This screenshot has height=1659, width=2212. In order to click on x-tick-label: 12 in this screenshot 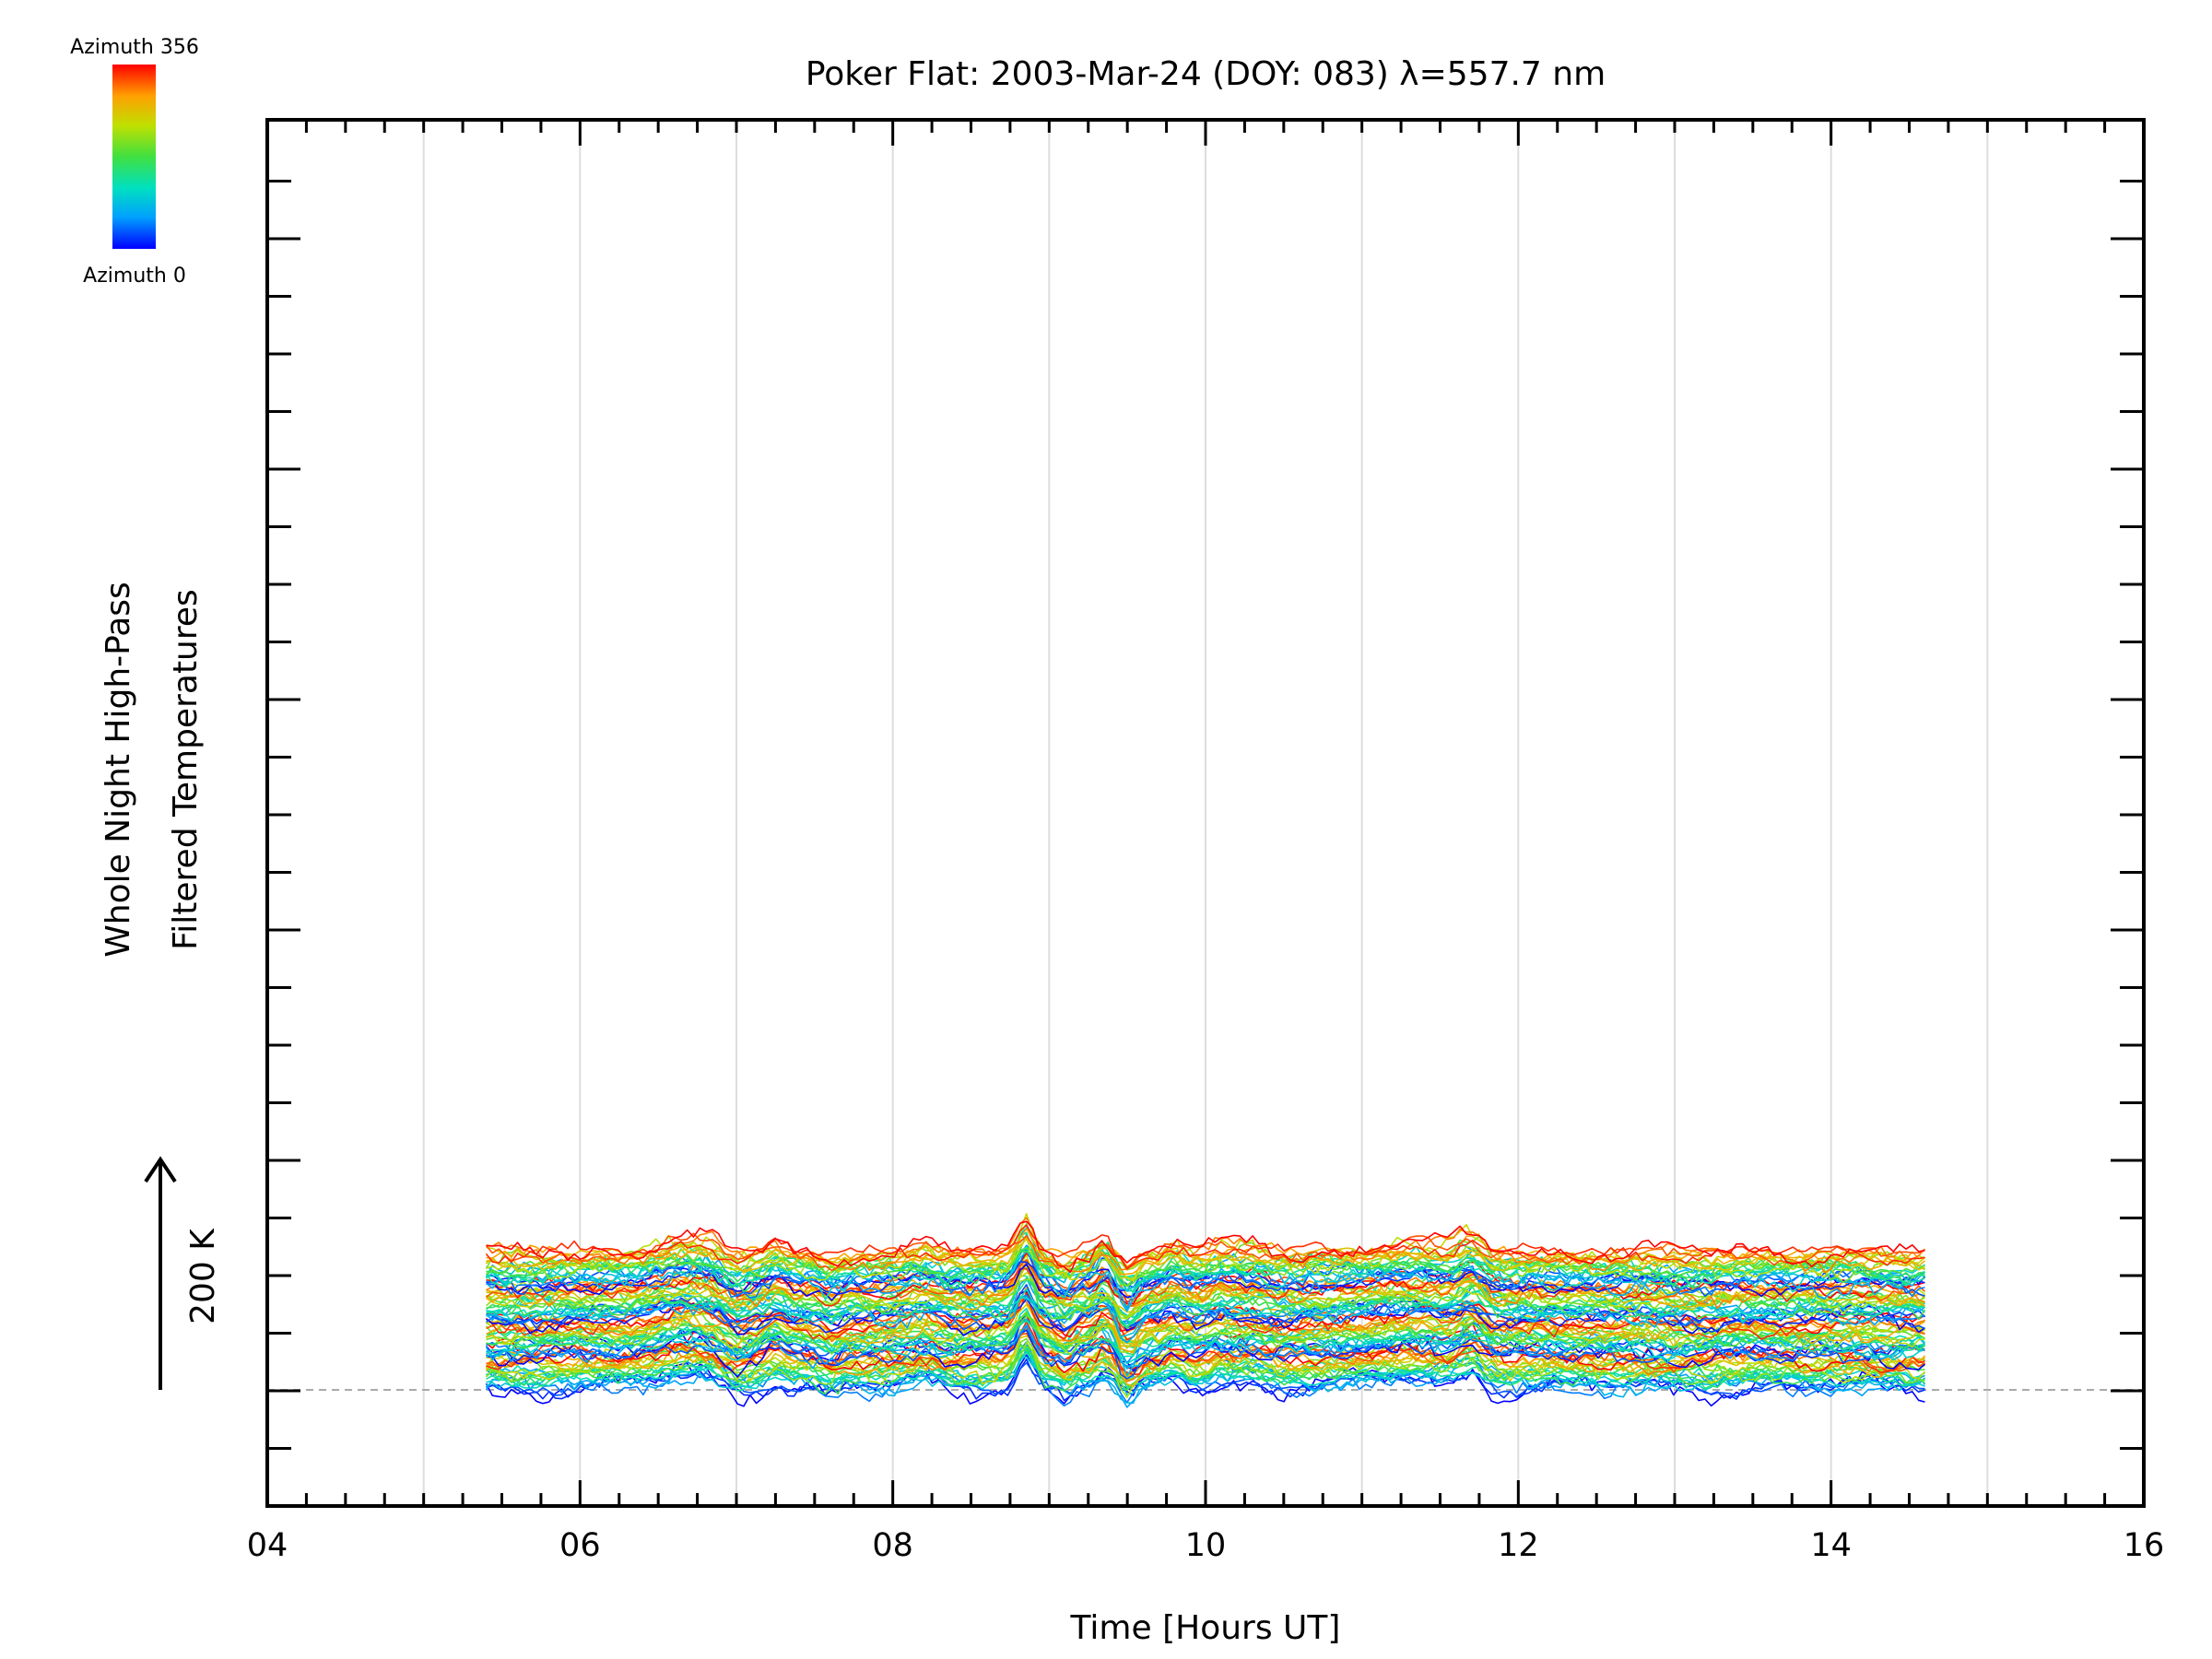, I will do `click(1518, 1545)`.